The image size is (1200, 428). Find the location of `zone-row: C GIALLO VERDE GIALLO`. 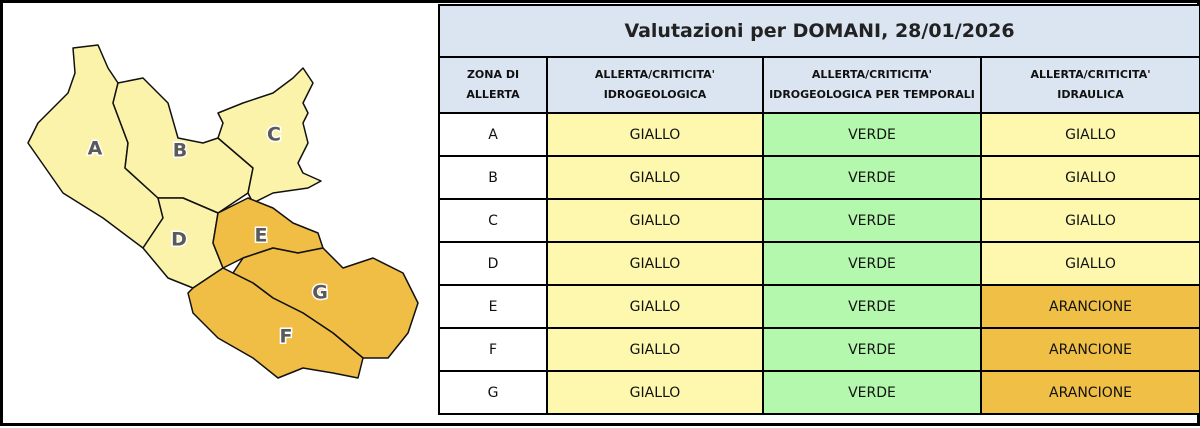

zone-row: C GIALLO VERDE GIALLO is located at coordinates (819, 220).